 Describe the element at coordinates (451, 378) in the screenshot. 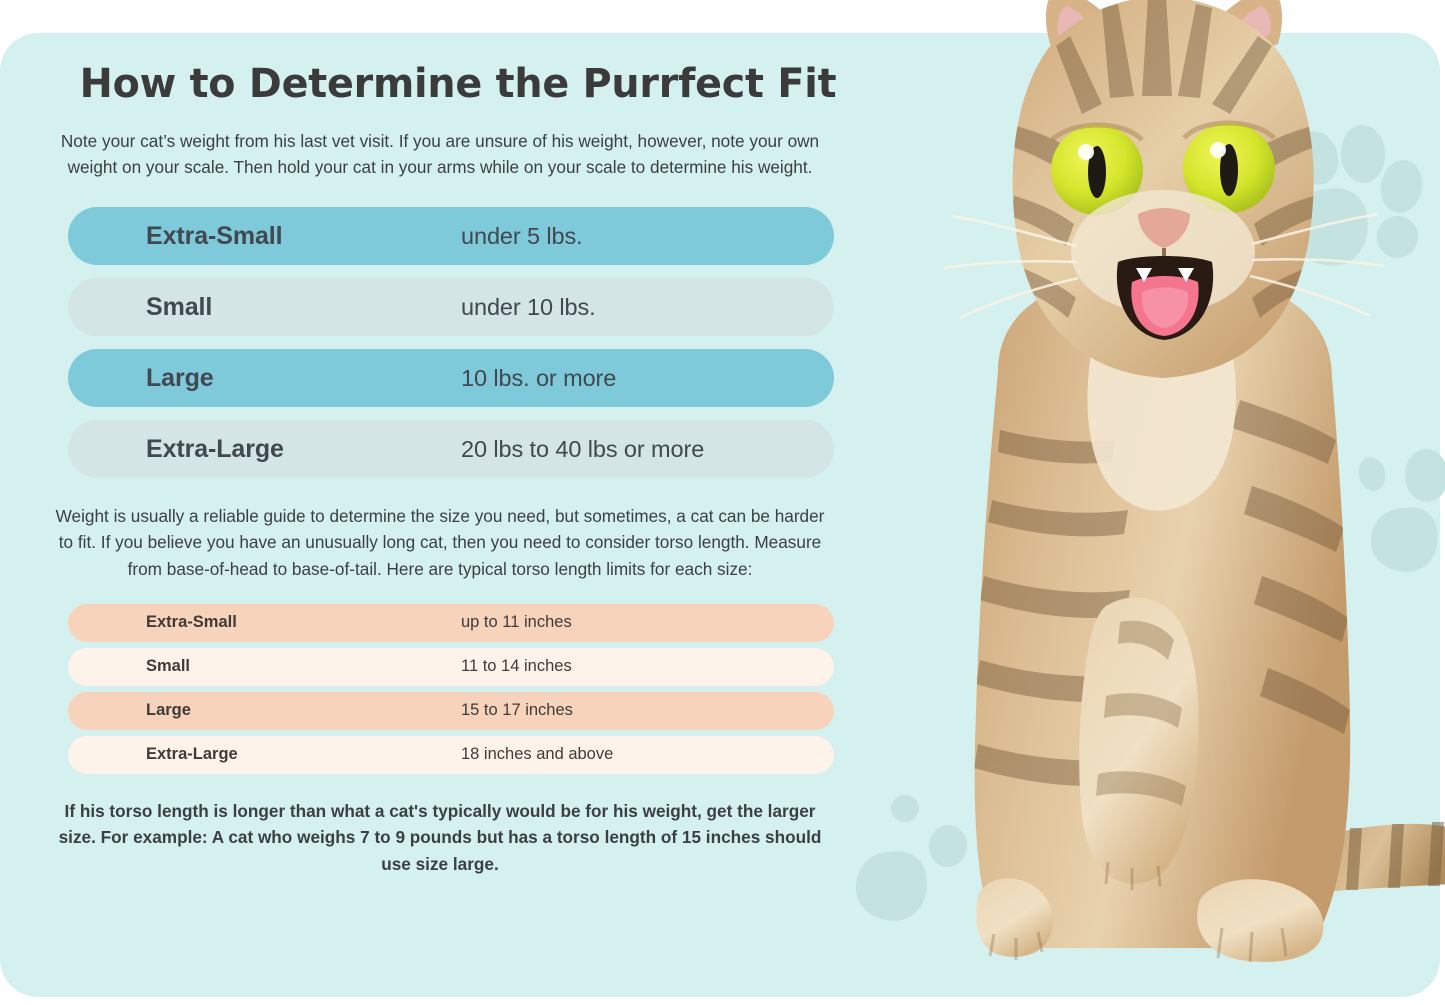

I see `table-row: Large 10 lbs. or more` at that location.